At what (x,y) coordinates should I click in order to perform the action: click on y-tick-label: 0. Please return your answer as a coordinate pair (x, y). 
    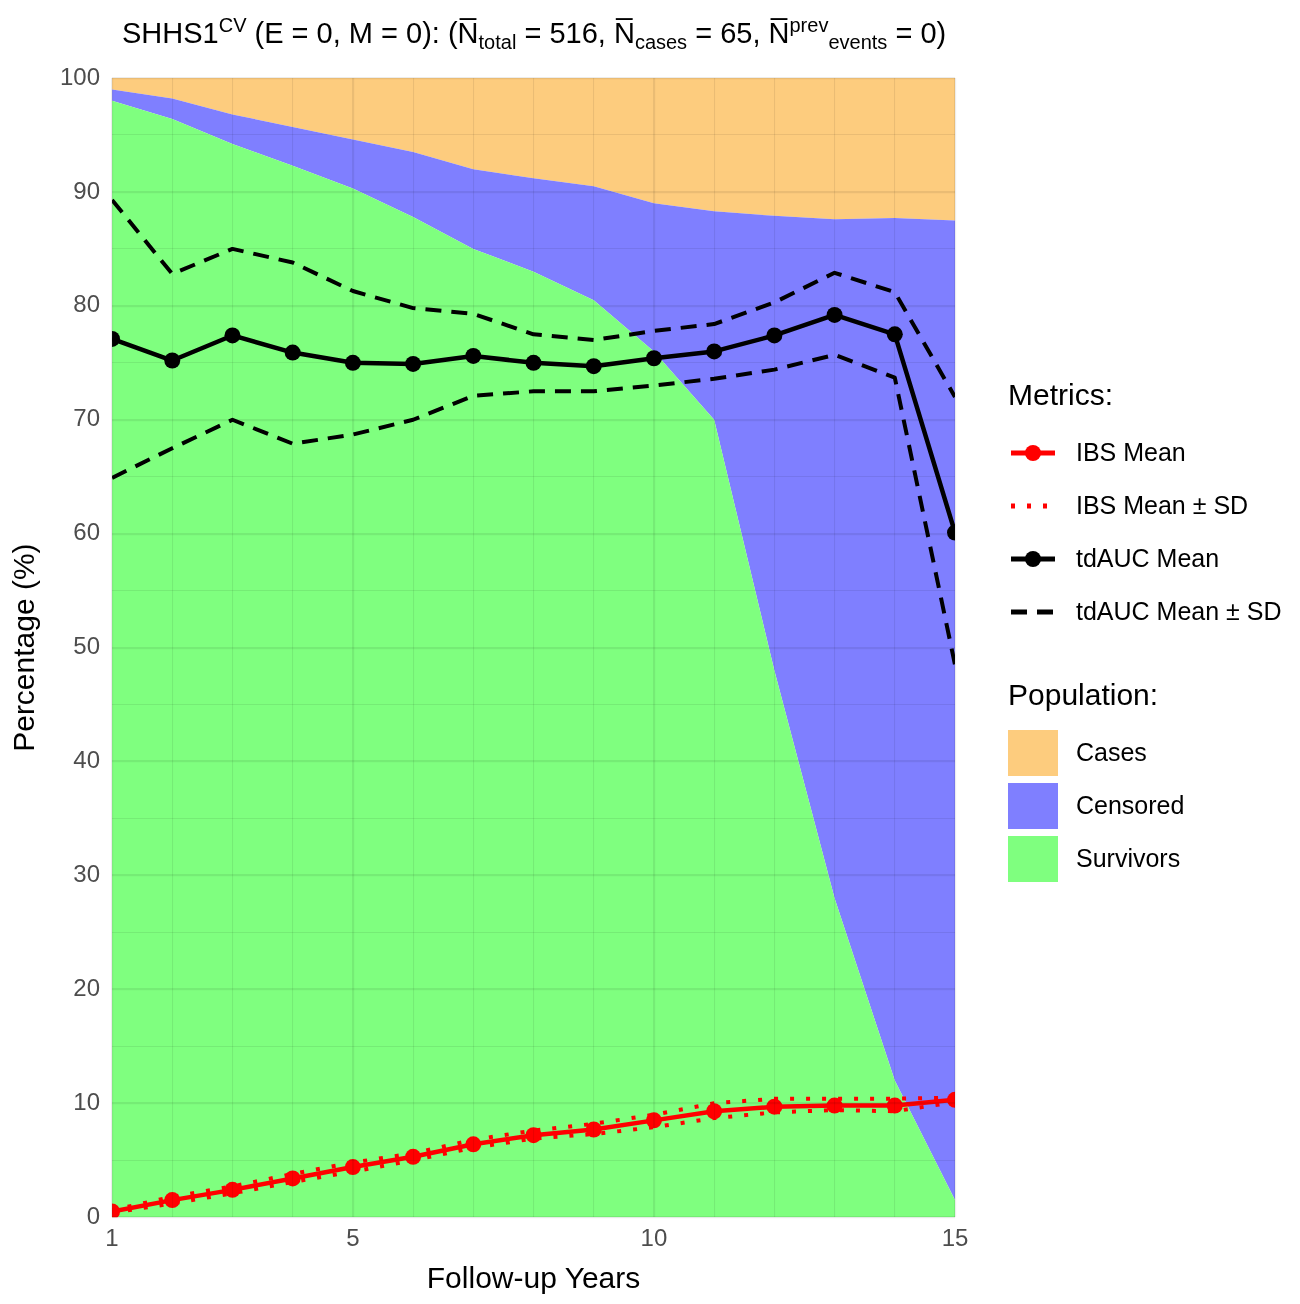
    Looking at the image, I should click on (93, 1215).